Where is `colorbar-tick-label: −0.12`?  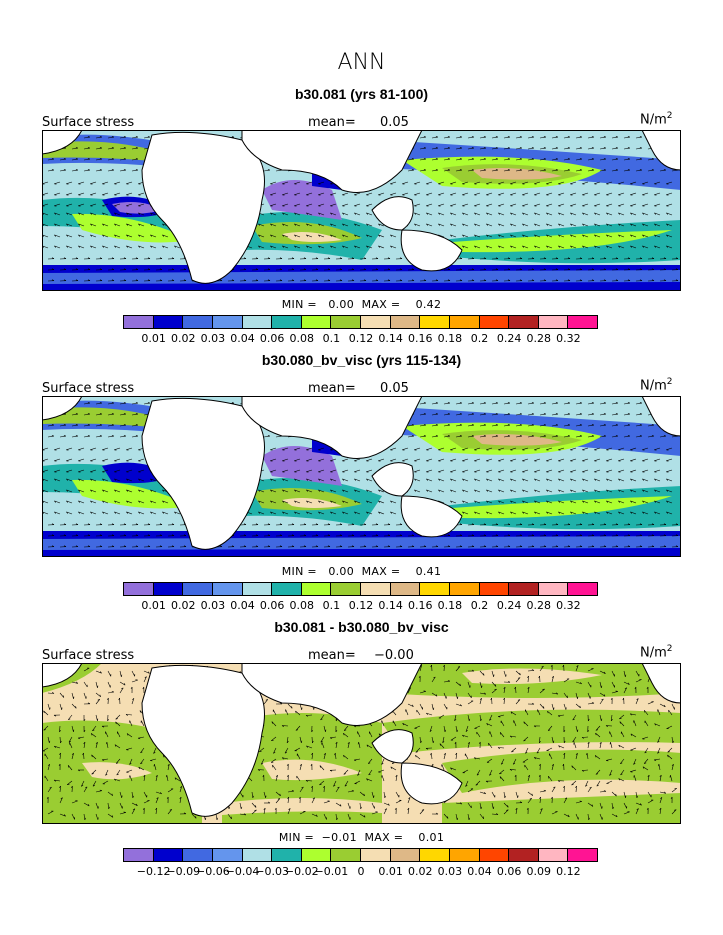 colorbar-tick-label: −0.12 is located at coordinates (153, 871).